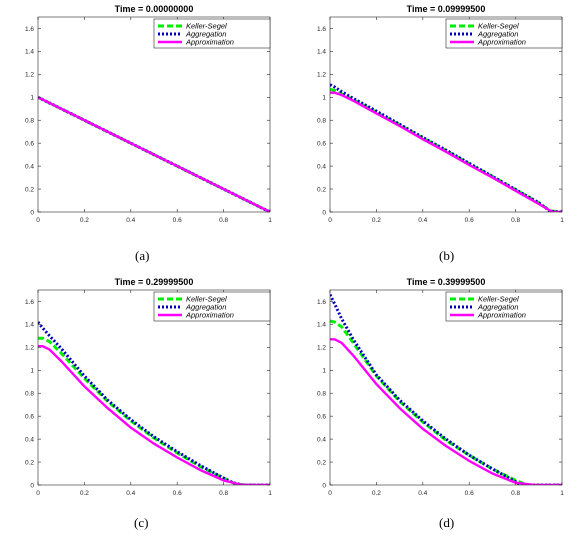  What do you see at coordinates (84, 220) in the screenshot?
I see `x-tick-label-a: 0.2` at bounding box center [84, 220].